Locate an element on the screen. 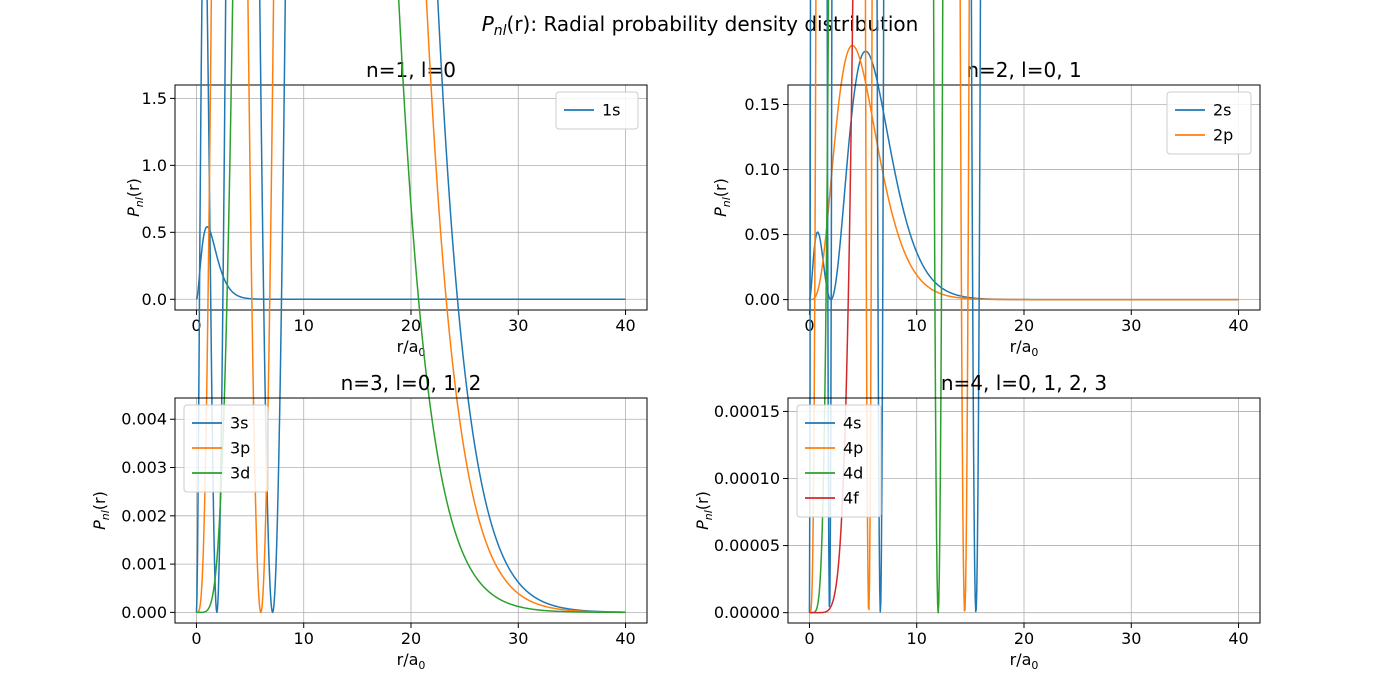  y-tick-label: 1.5 is located at coordinates (154, 98).